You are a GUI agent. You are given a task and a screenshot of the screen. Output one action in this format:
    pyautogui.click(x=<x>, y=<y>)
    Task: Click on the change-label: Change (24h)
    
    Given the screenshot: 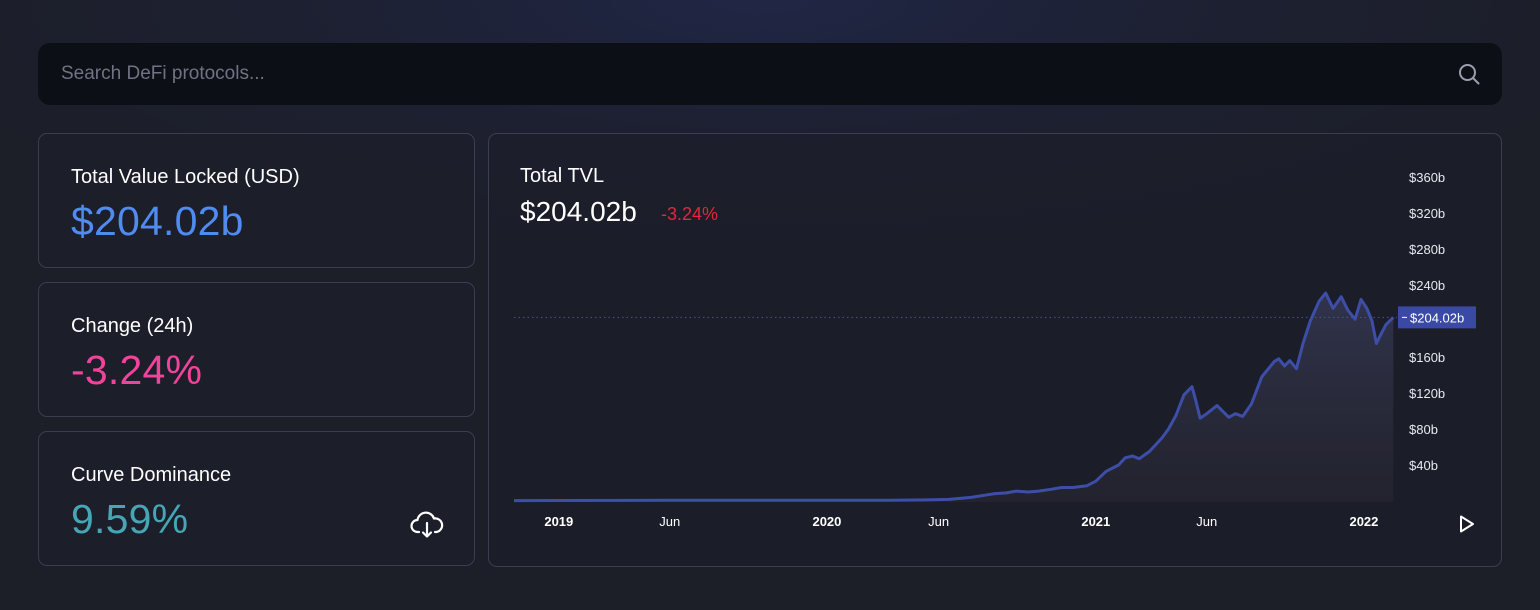 What is the action you would take?
    pyautogui.click(x=132, y=326)
    